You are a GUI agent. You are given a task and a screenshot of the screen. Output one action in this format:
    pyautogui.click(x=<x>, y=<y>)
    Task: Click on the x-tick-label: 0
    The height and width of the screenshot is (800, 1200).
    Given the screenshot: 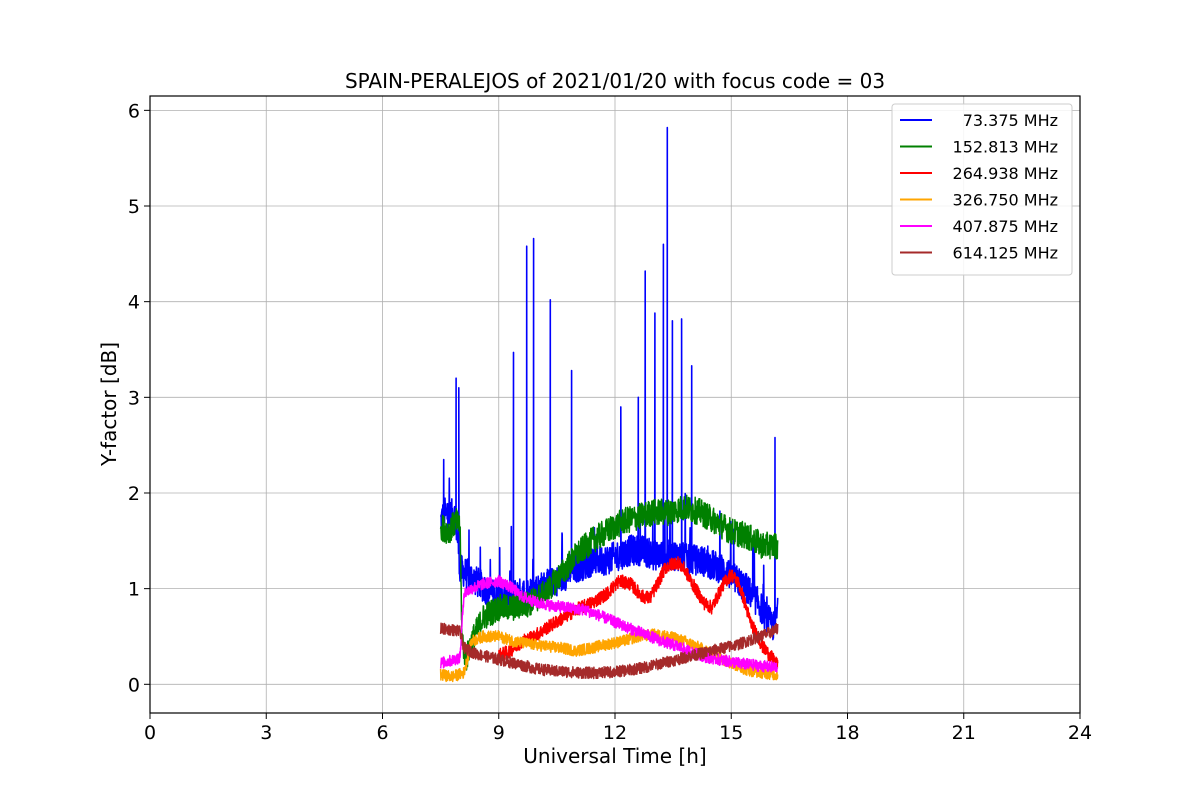 What is the action you would take?
    pyautogui.click(x=150, y=733)
    